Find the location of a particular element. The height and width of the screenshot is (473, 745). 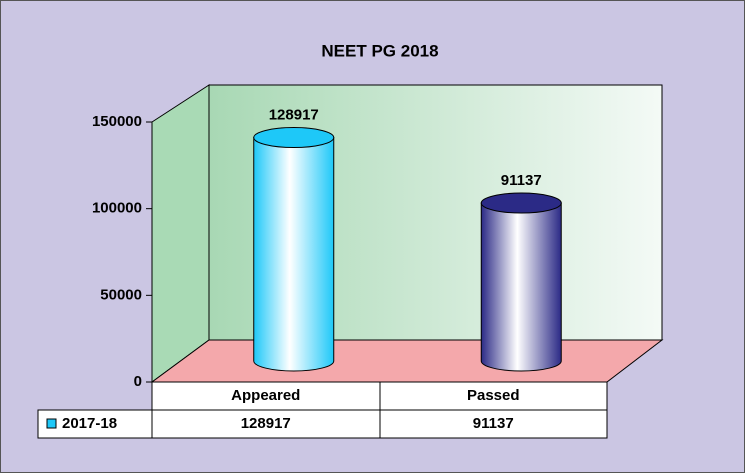

data-table is located at coordinates (322, 410).